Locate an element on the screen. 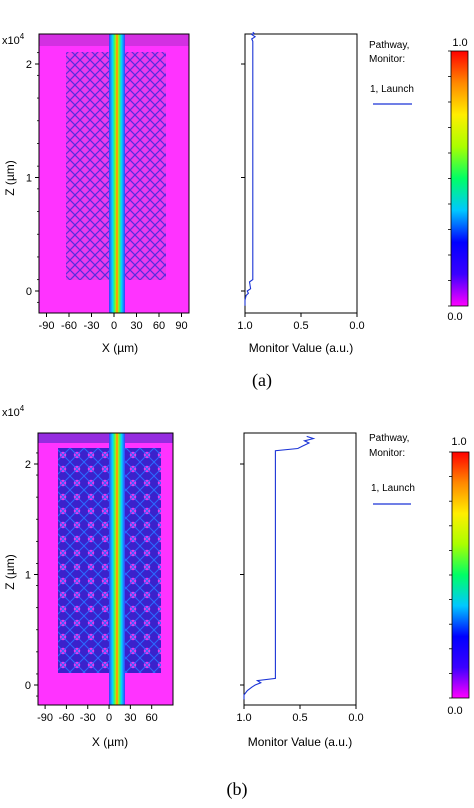  field-map-a is located at coordinates (114, 173).